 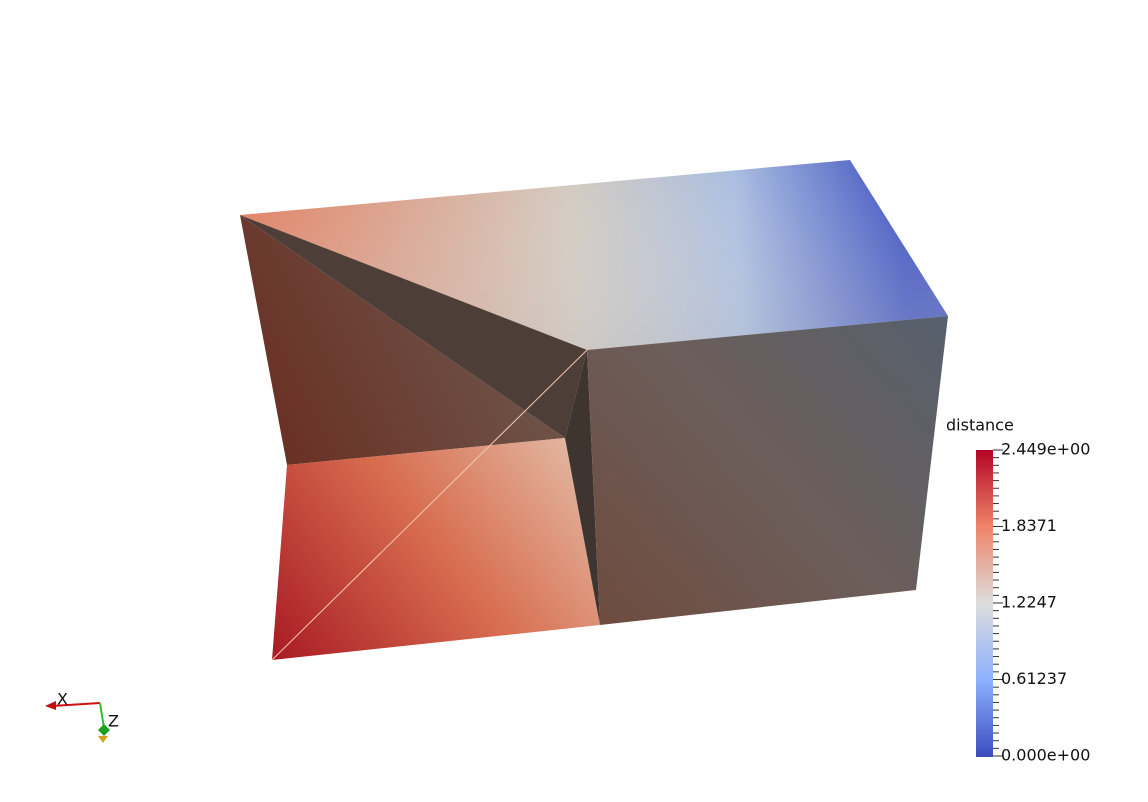 What do you see at coordinates (103, 739) in the screenshot?
I see `z-arrow` at bounding box center [103, 739].